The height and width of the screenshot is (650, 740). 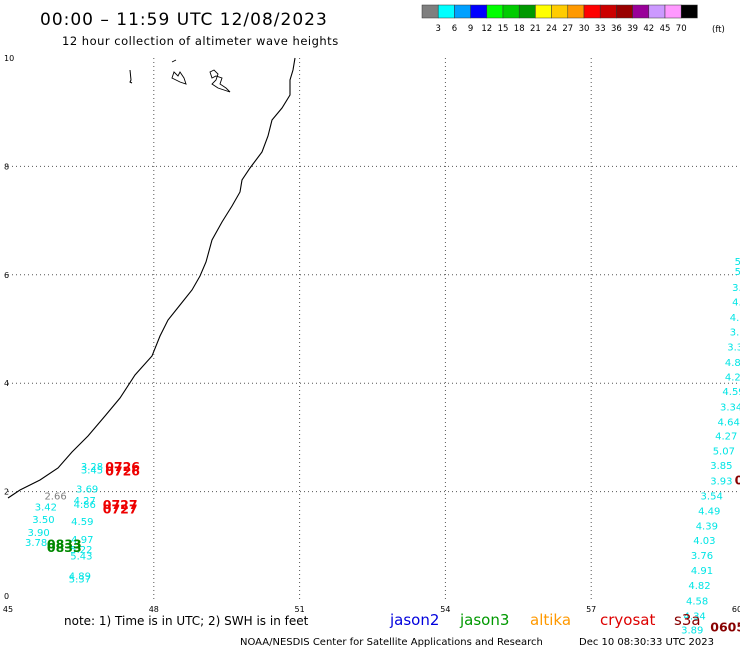 What do you see at coordinates (43, 520) in the screenshot?
I see `swh-value-label: 3.50` at bounding box center [43, 520].